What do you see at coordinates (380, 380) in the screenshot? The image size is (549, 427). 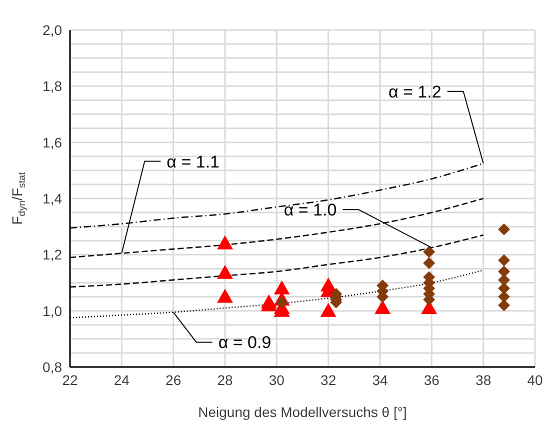 I see `x-tick-label: 34` at bounding box center [380, 380].